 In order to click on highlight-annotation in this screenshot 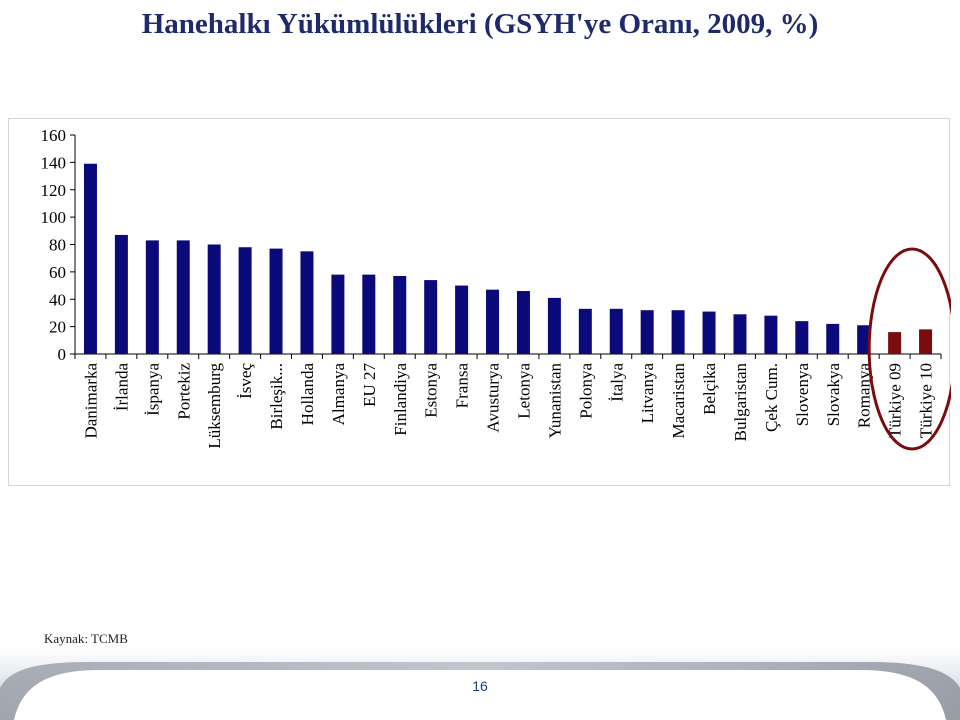, I will do `click(909, 349)`.